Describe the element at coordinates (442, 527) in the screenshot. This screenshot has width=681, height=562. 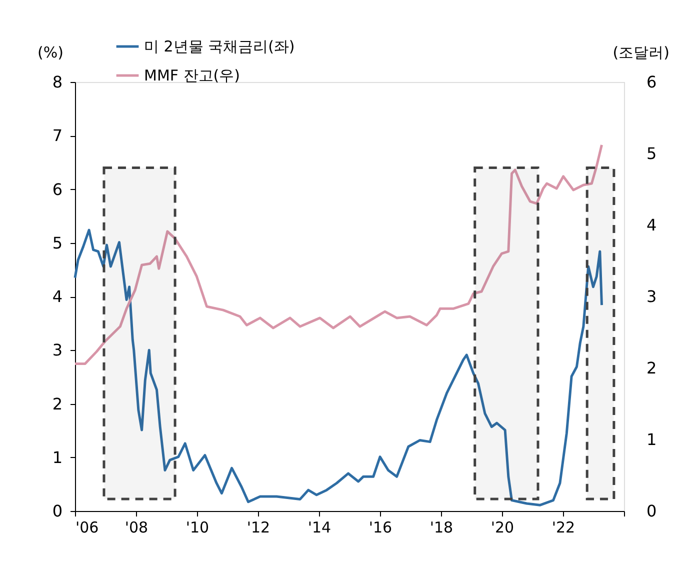
I see `x-tick-label: '18` at that location.